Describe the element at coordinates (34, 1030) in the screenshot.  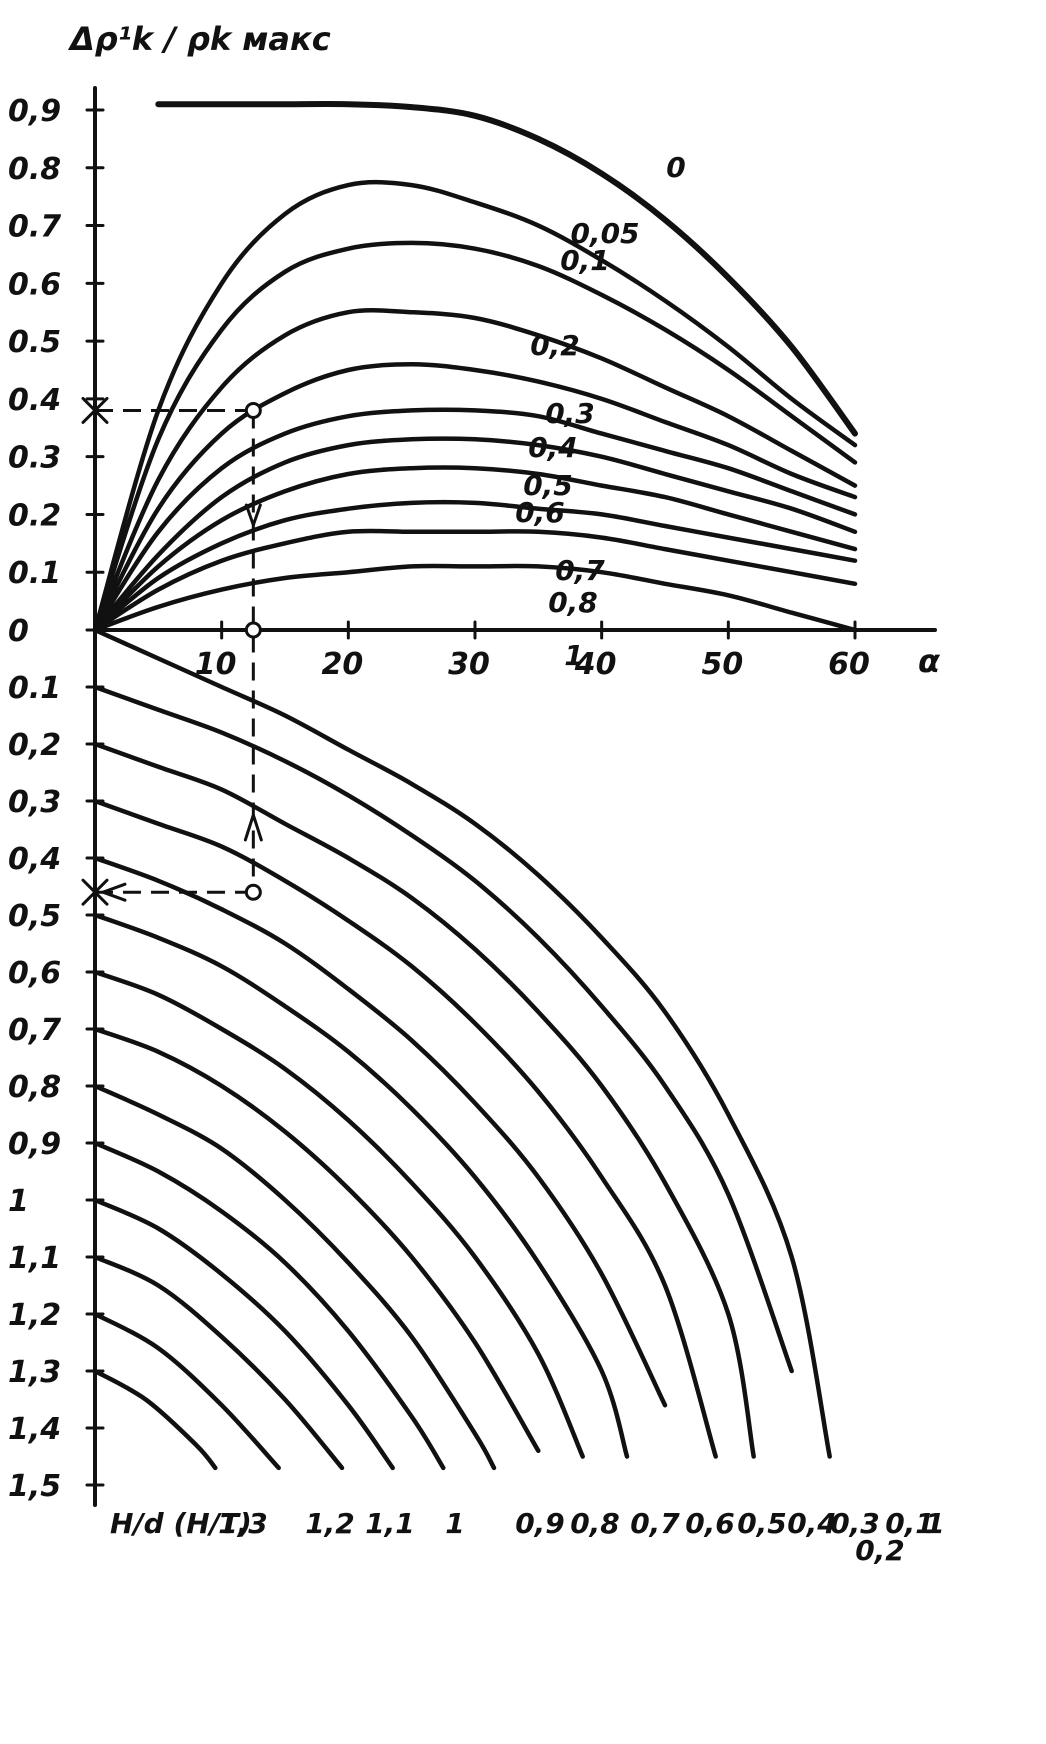
I see `y-tick-label-bottom: 0,7` at that location.